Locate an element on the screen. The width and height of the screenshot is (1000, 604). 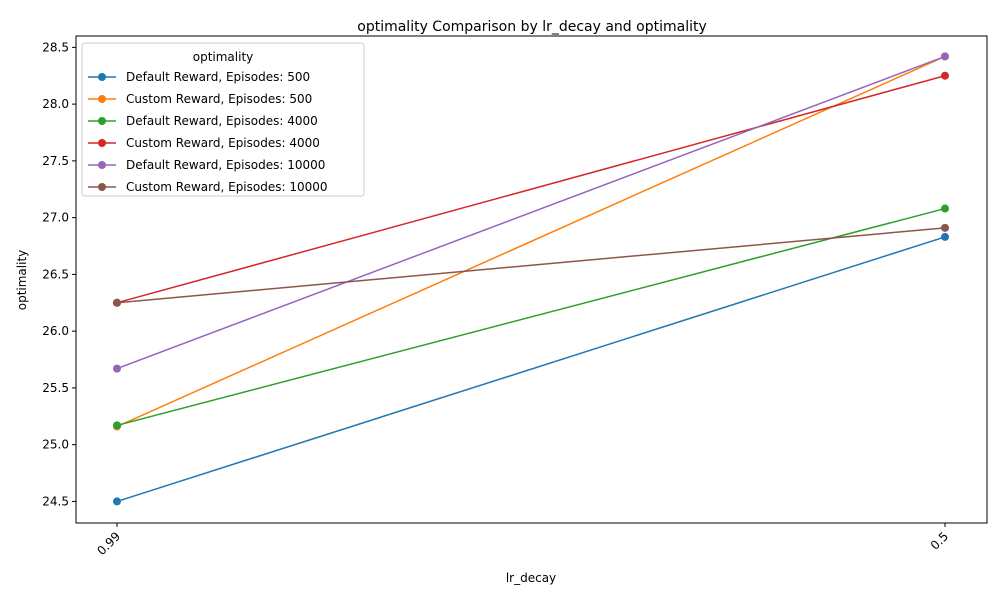
y-axis: 24.5 25.0 25.5 26.0 26.5 27.0 27.5 28.0 28.5 is located at coordinates (59, 274).